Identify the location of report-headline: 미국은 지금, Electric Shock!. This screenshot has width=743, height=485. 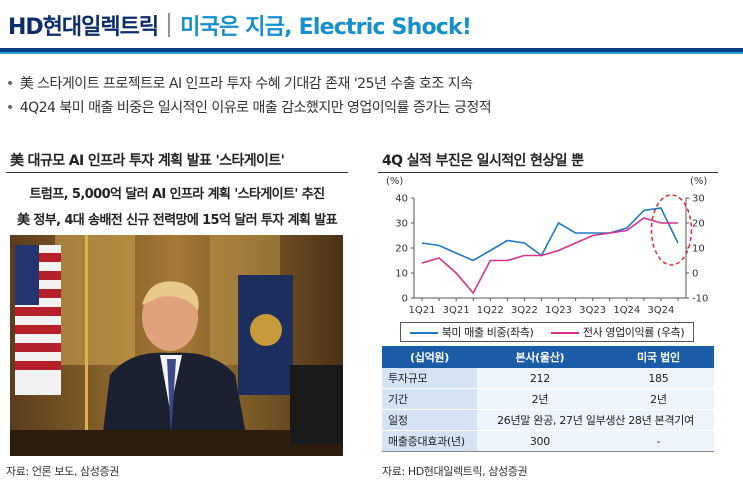
(326, 27).